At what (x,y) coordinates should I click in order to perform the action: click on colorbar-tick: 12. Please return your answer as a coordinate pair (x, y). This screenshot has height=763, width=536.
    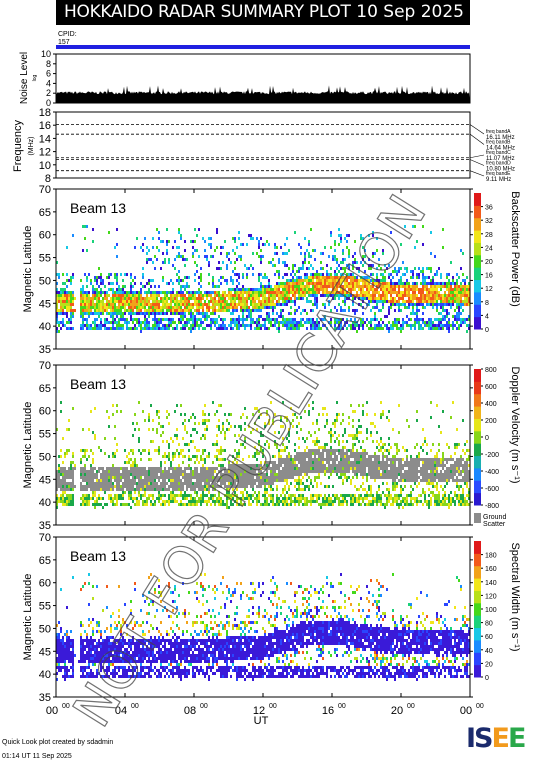
    Looking at the image, I should click on (489, 289).